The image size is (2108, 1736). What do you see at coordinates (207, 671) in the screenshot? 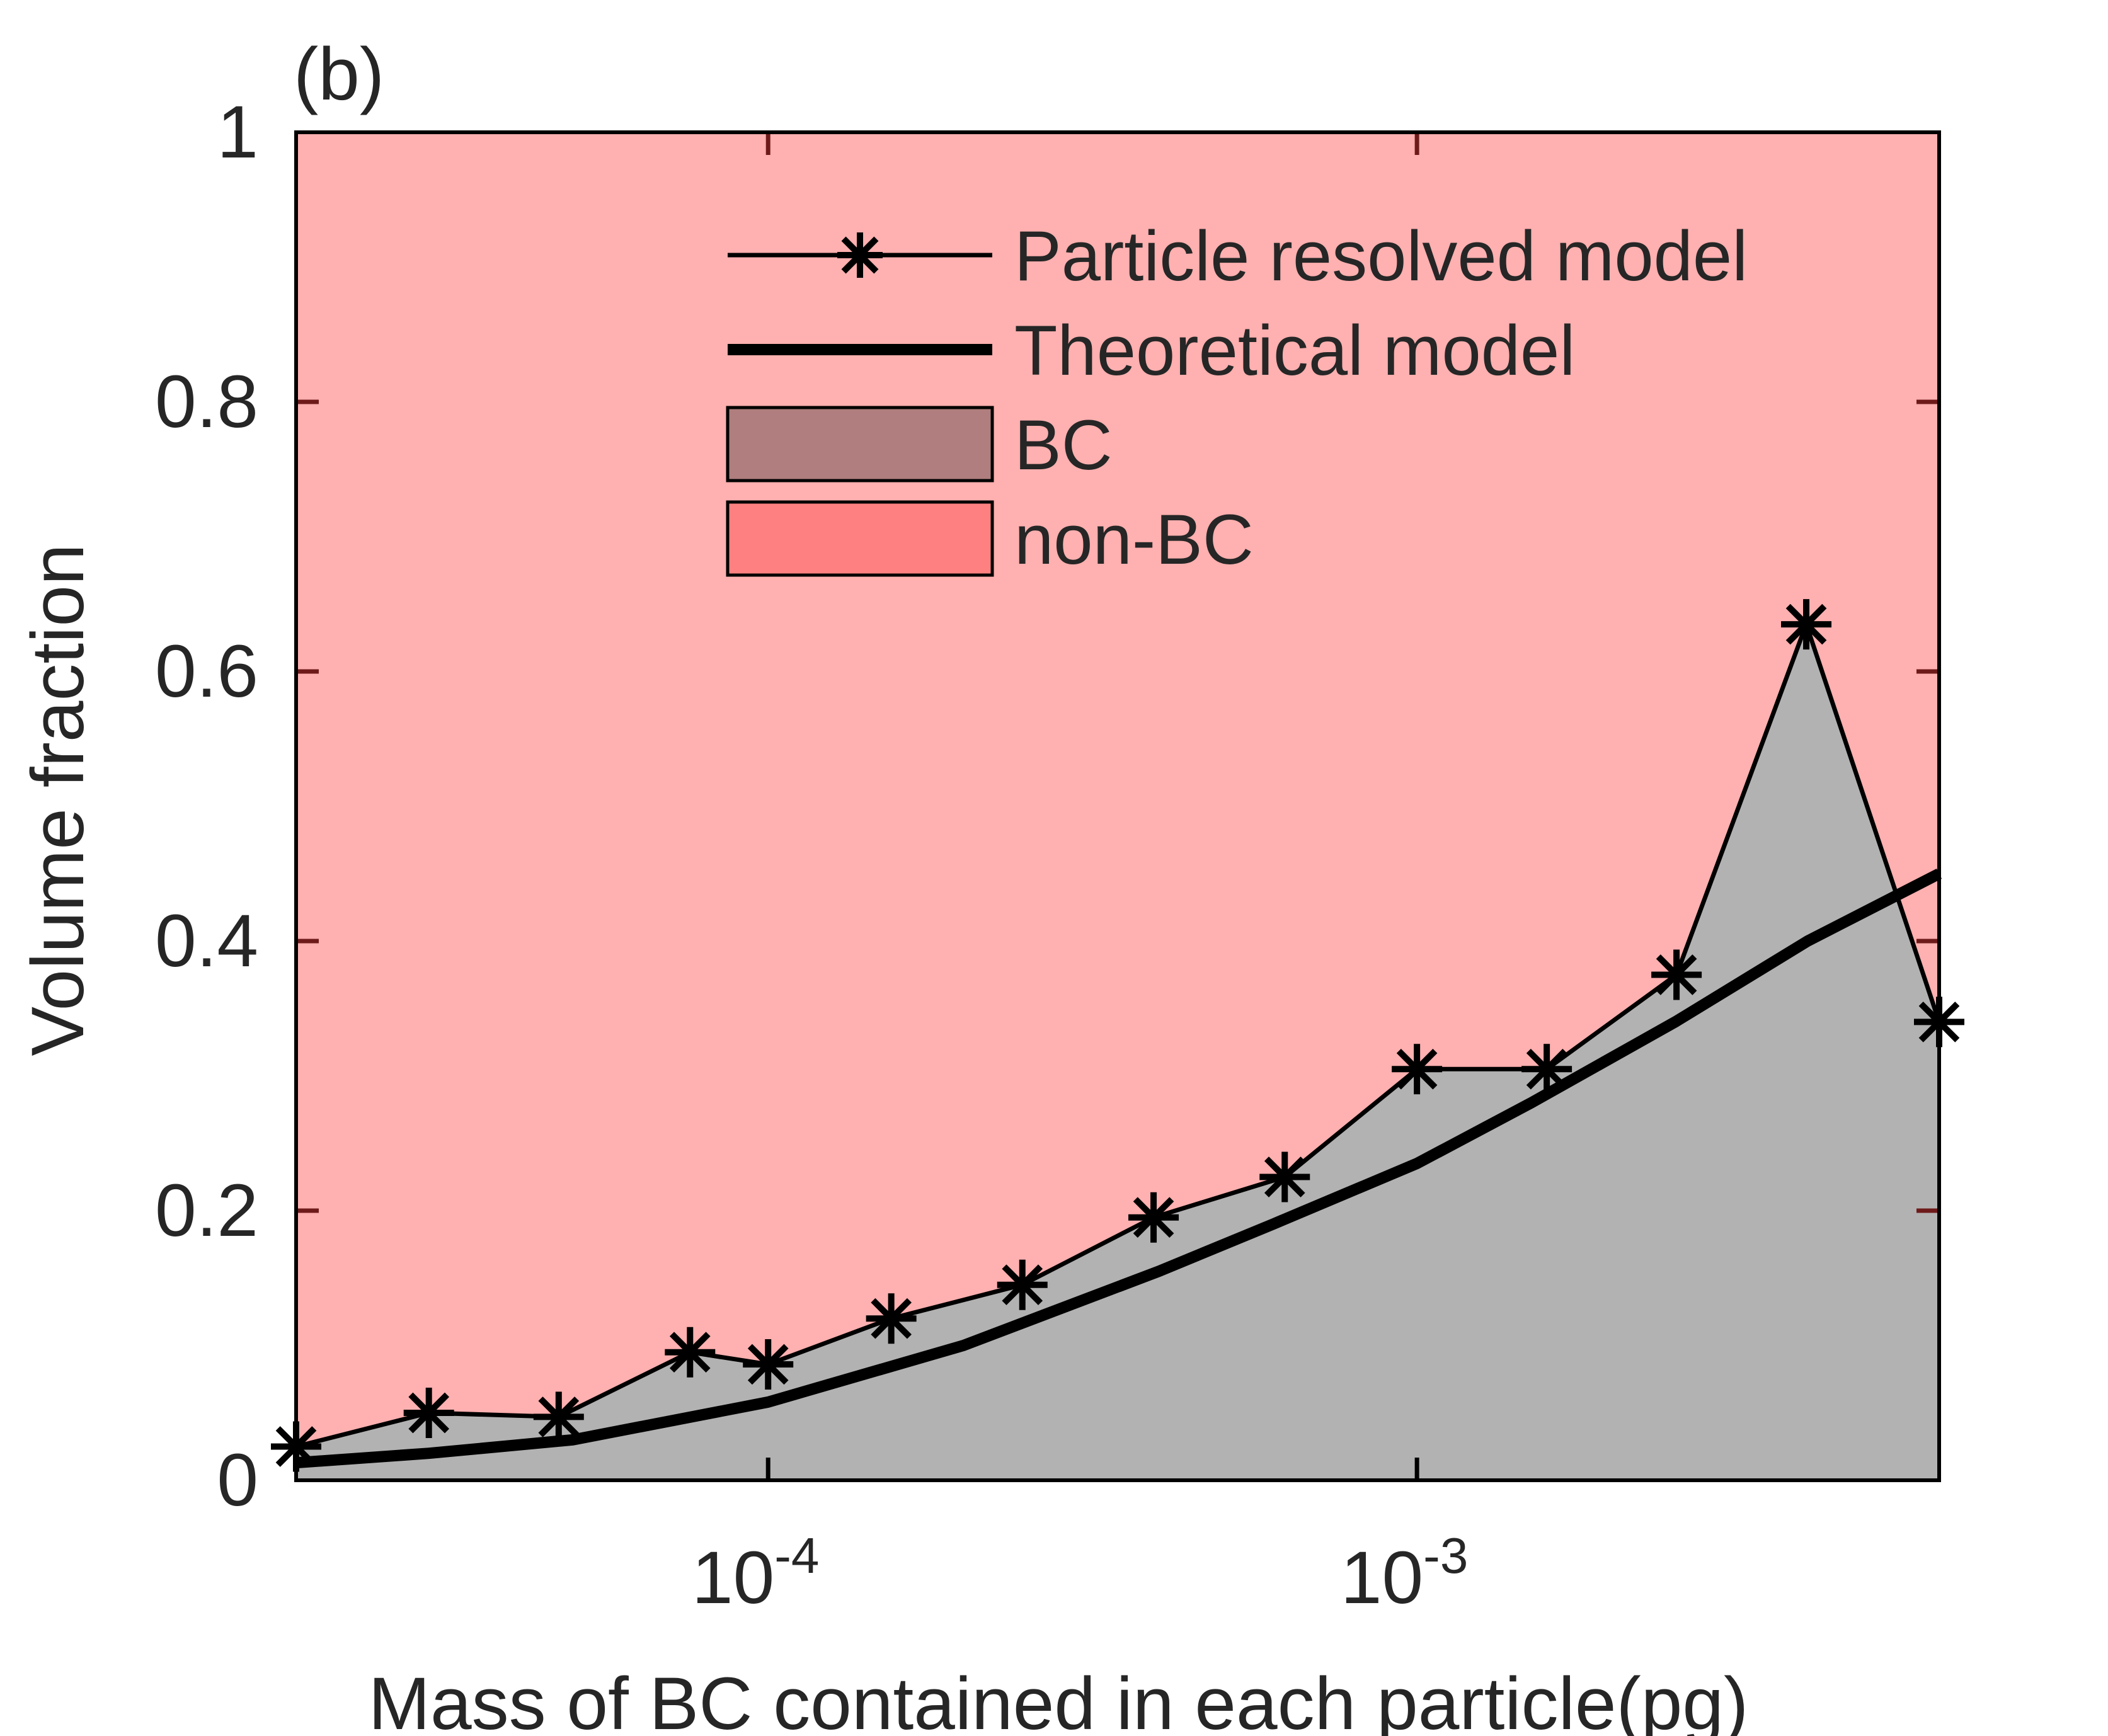
I see `y-tick-label: 0.6` at bounding box center [207, 671].